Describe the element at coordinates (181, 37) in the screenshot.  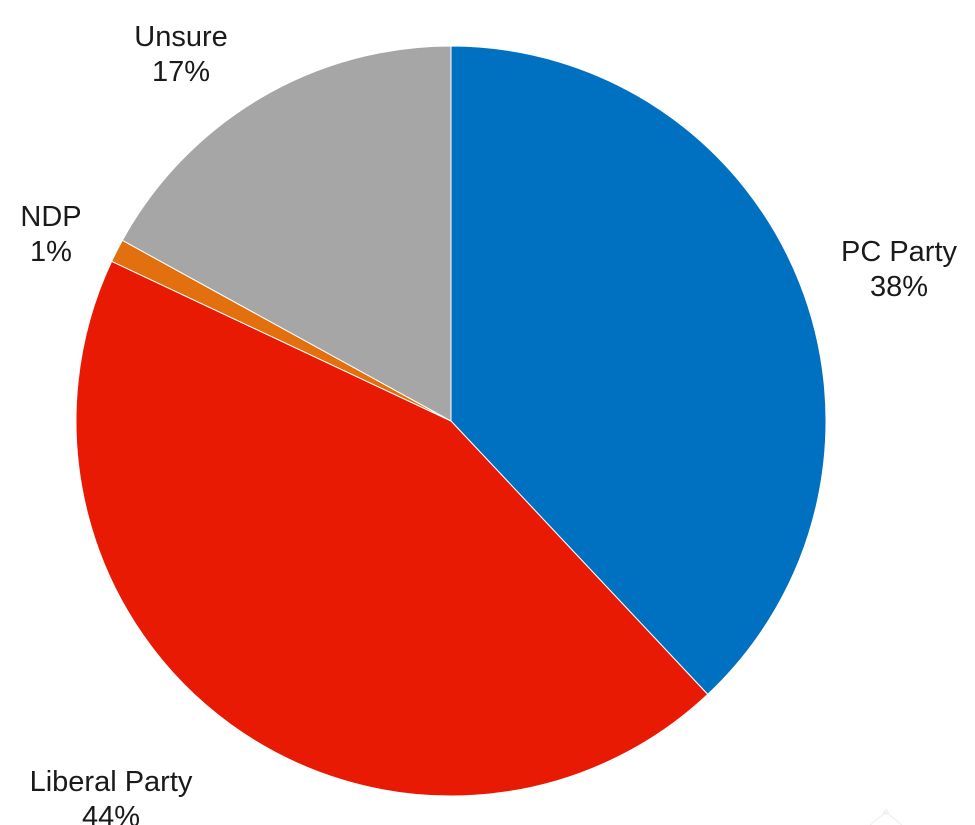
I see `pie-label-category: Unsure` at that location.